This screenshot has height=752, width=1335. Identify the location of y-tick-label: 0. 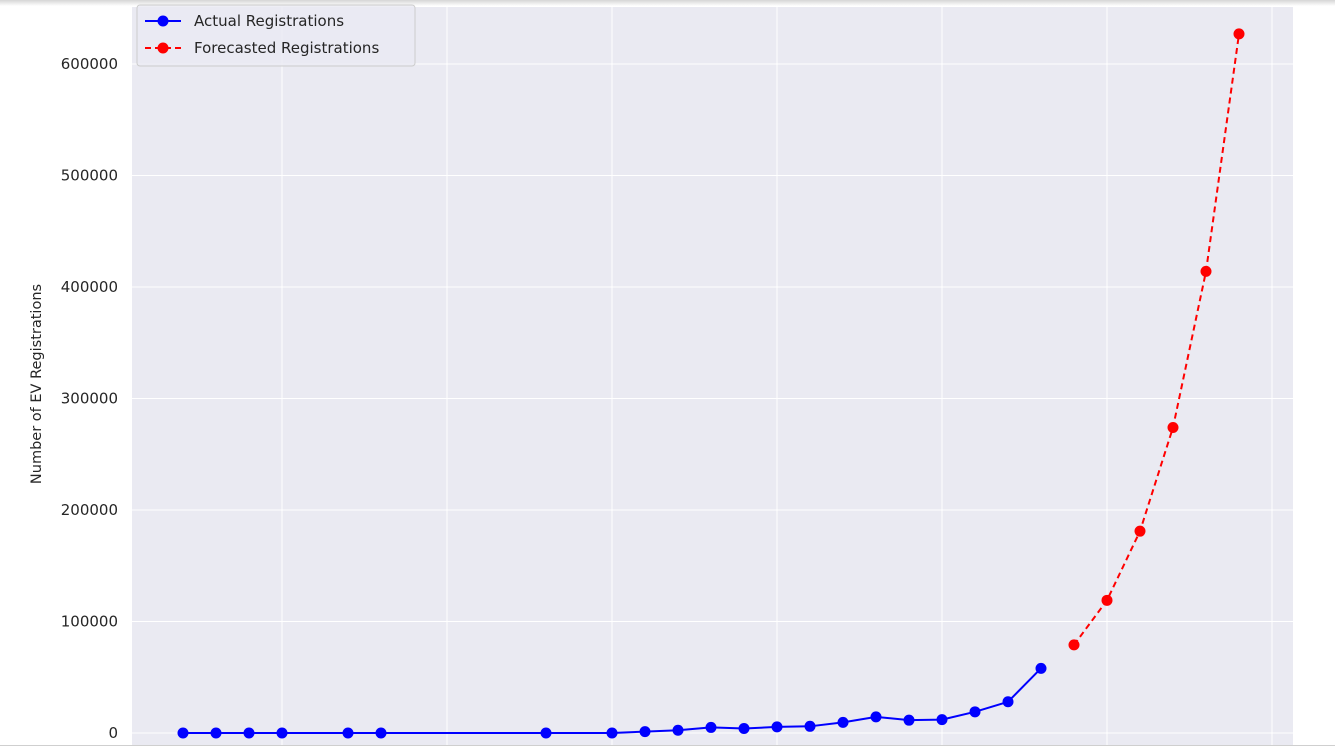
(113, 733).